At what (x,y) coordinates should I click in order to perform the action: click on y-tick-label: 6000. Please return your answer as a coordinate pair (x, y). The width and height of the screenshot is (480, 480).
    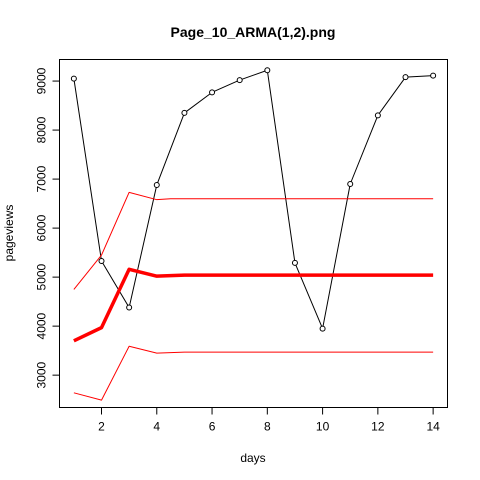
    Looking at the image, I should click on (42, 227).